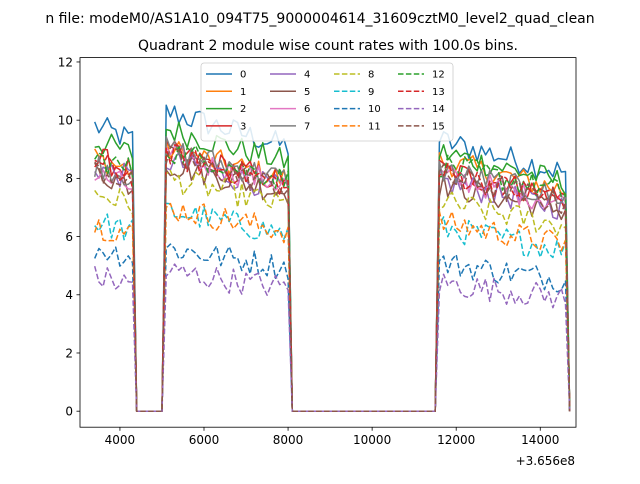 The height and width of the screenshot is (484, 640). What do you see at coordinates (456, 440) in the screenshot?
I see `x-tick-label: 12000` at bounding box center [456, 440].